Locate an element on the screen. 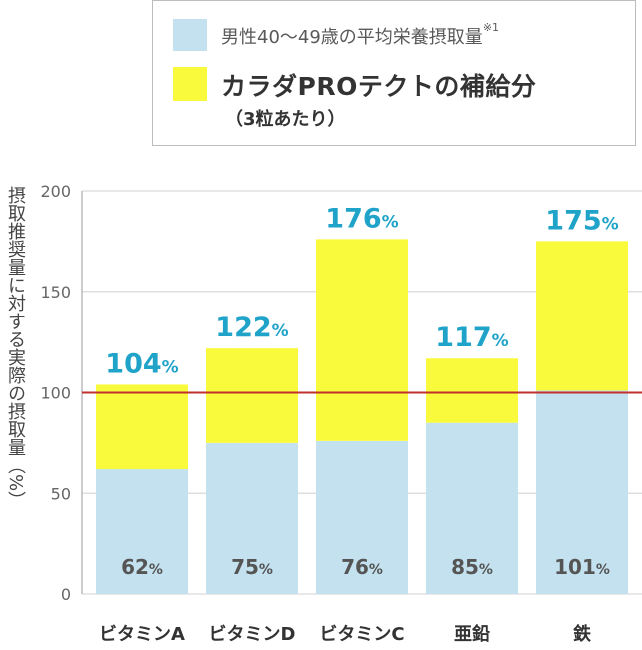 Image resolution: width=642 pixels, height=650 pixels. category-label-3: 亜鉛 is located at coordinates (472, 634).